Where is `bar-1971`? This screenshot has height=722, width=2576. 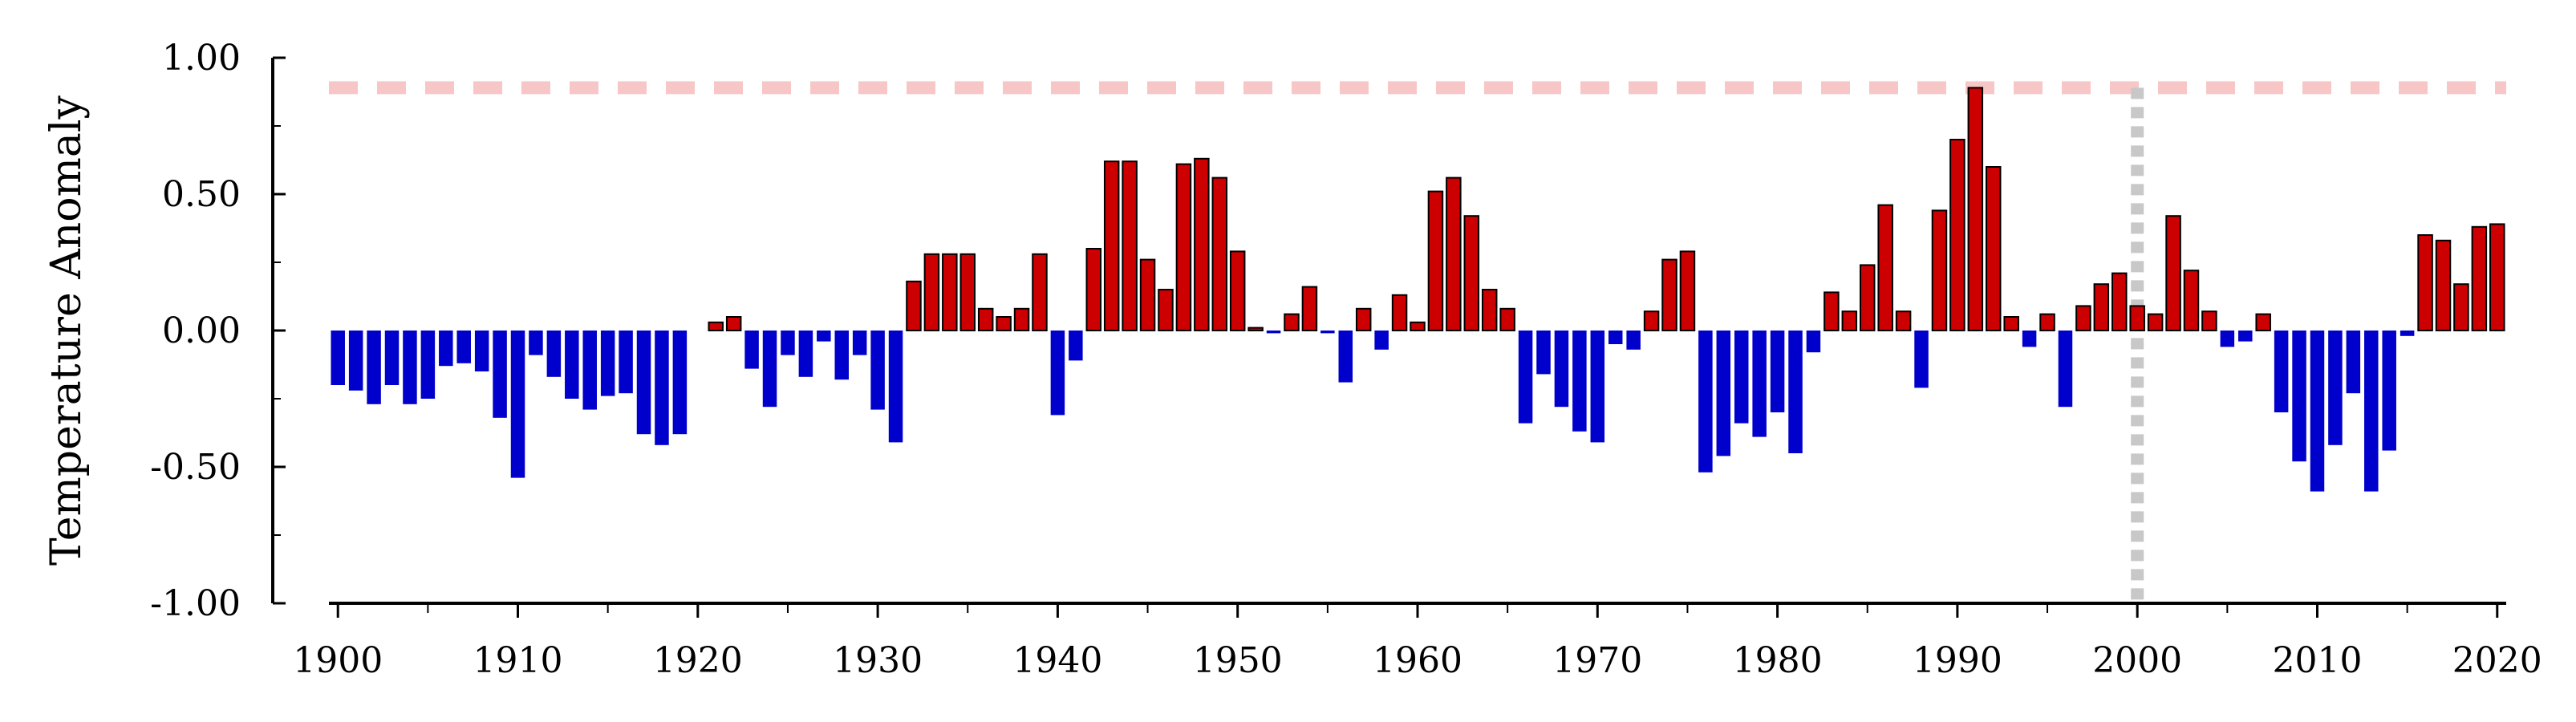
bar-1971 is located at coordinates (1615, 337).